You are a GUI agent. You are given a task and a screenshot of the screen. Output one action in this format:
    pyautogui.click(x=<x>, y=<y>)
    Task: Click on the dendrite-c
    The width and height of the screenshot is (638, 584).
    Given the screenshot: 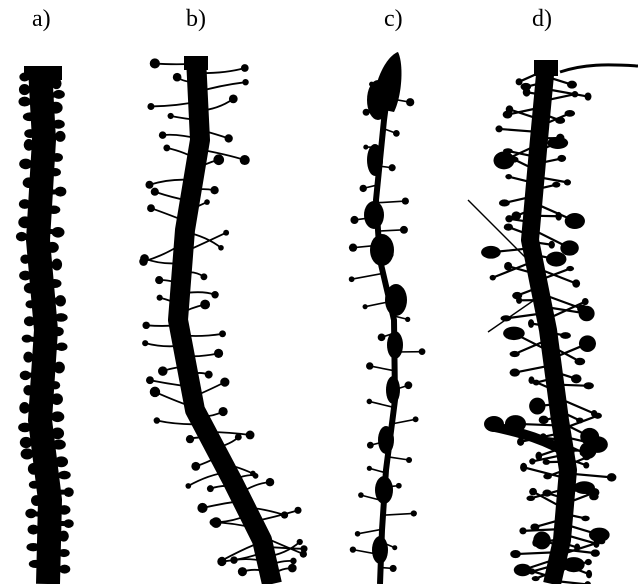 What is the action you would take?
    pyautogui.click(x=387, y=318)
    